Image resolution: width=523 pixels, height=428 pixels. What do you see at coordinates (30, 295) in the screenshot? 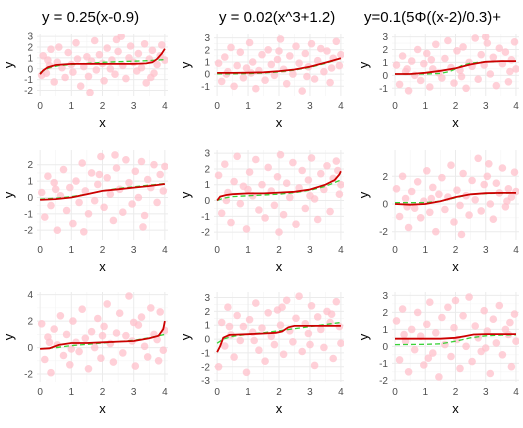
I see `y-tick-label: 4` at bounding box center [30, 295].